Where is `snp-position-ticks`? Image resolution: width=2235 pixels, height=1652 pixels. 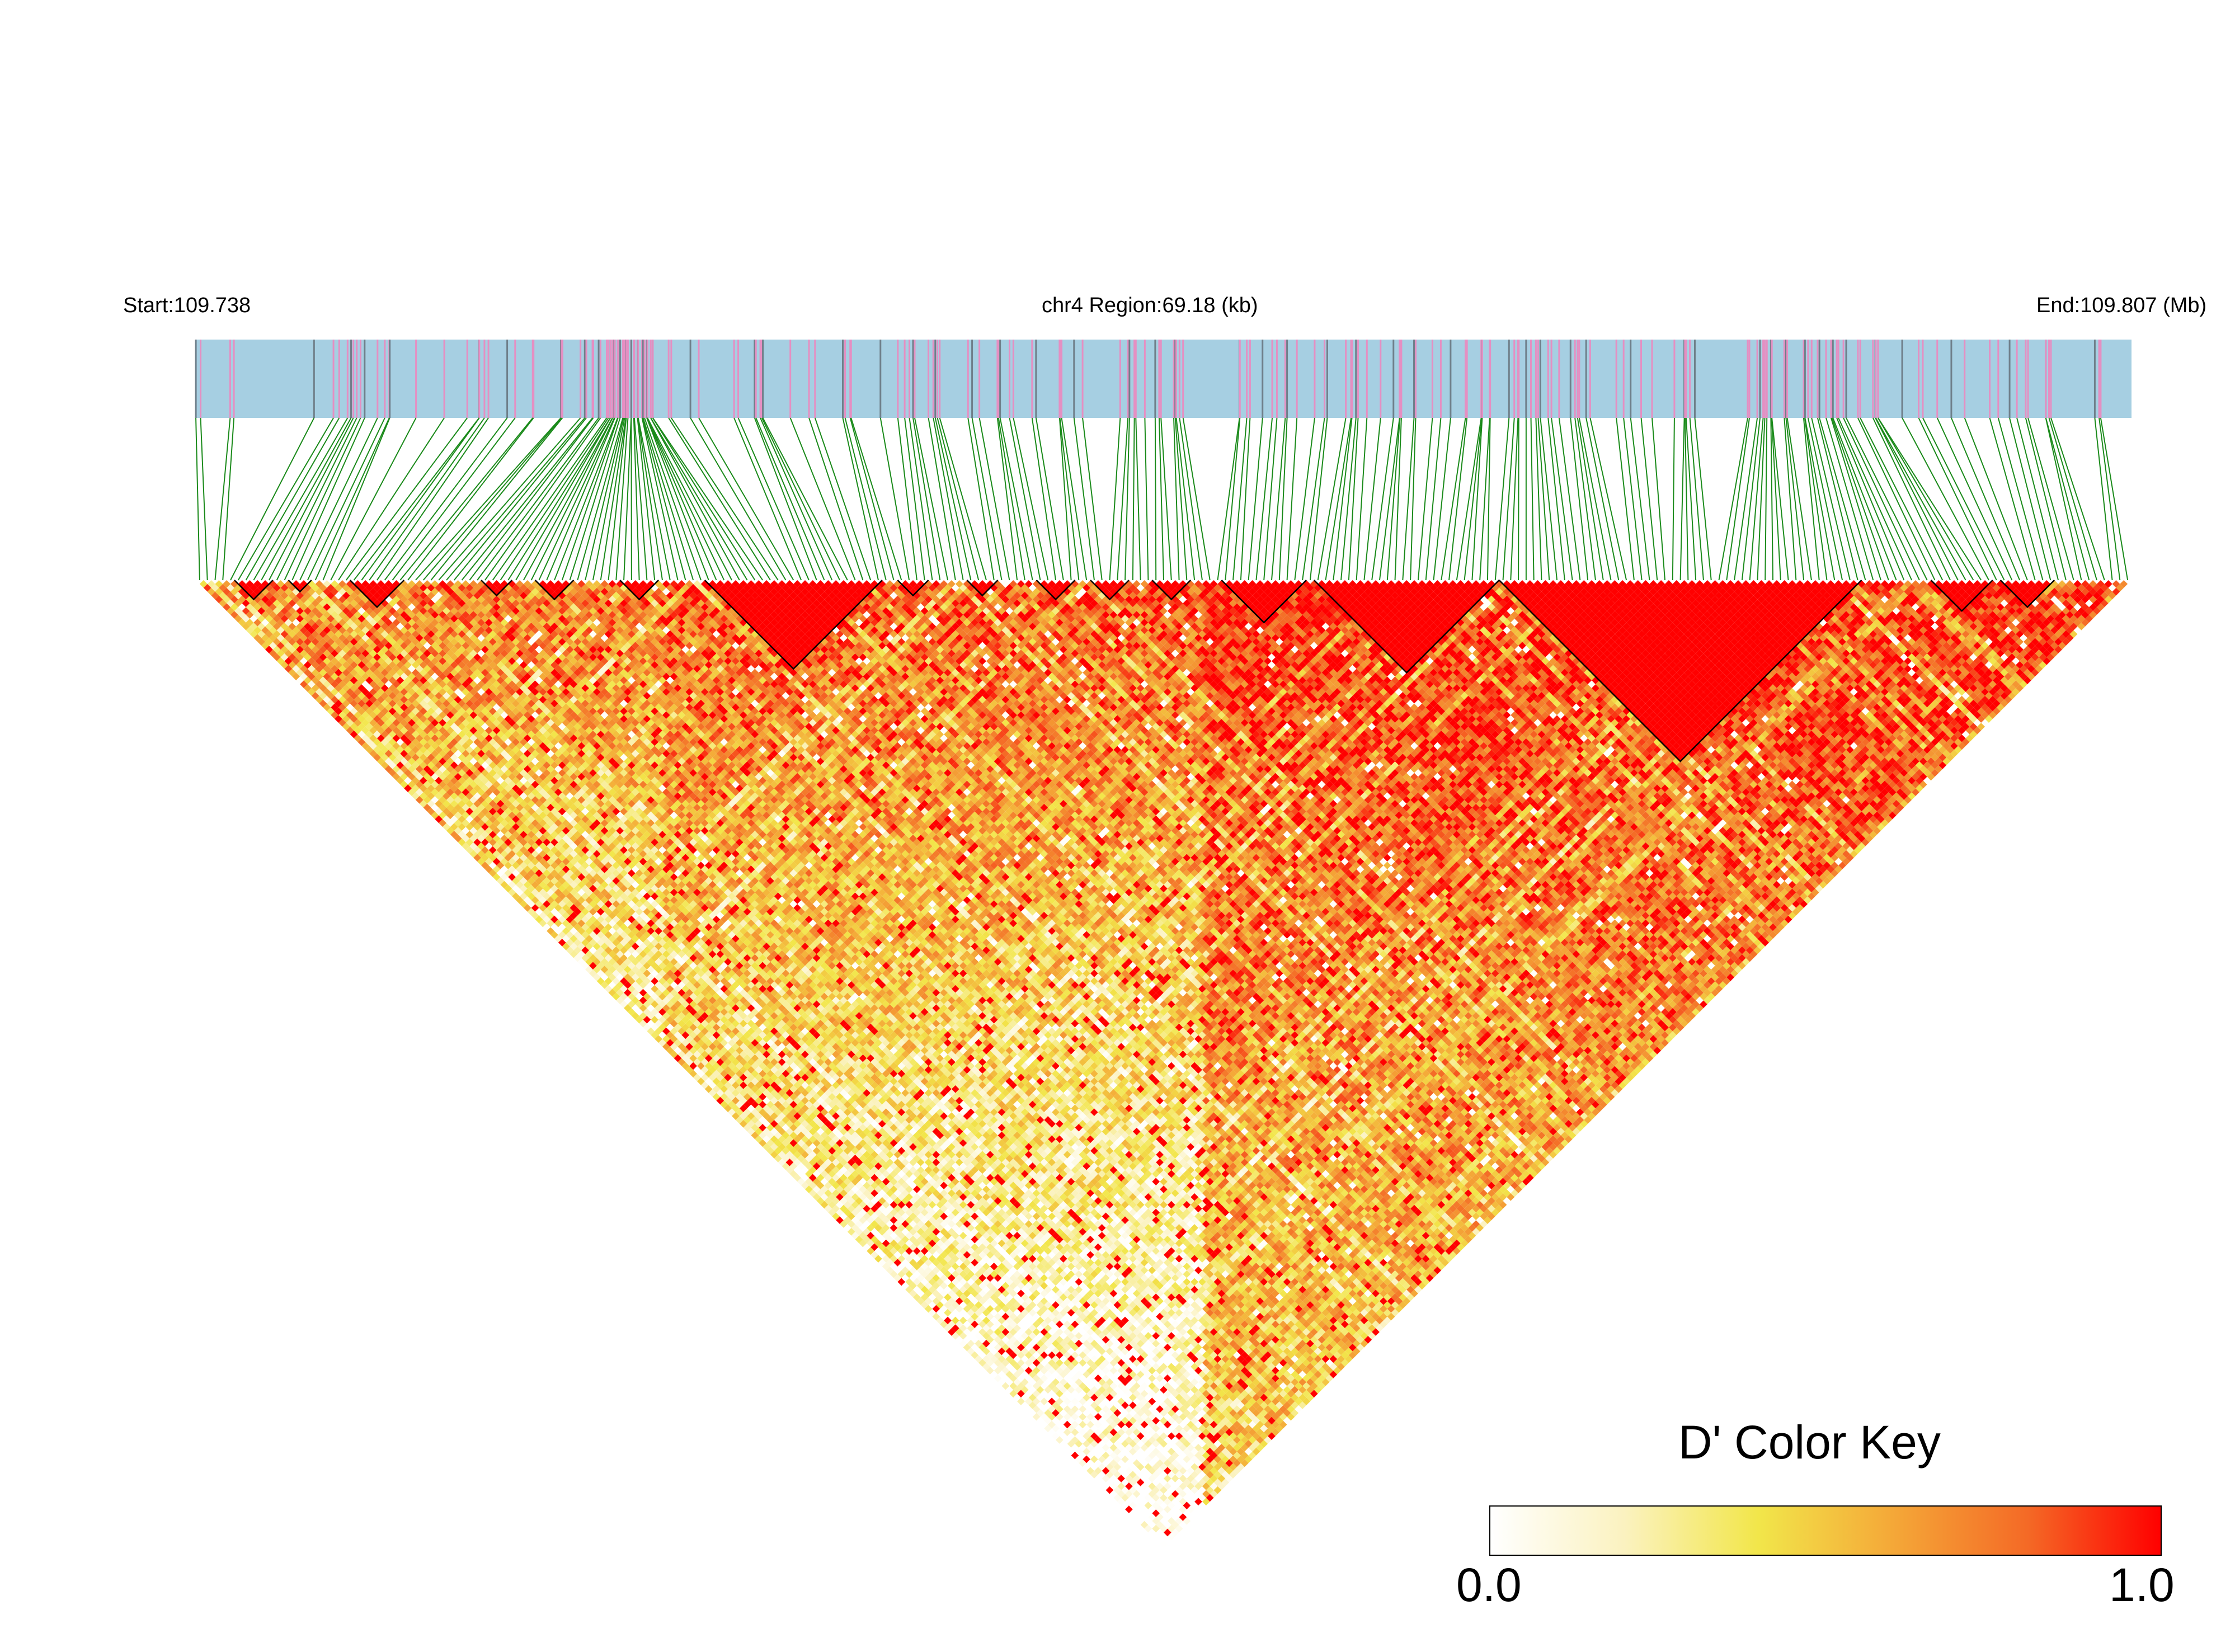
snp-position-ticks is located at coordinates (1148, 379).